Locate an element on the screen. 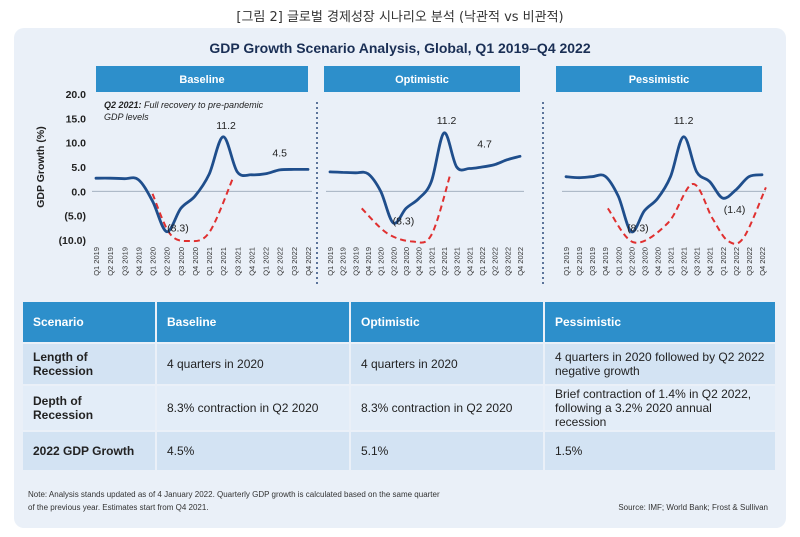 The image size is (800, 537). y-tick-label: (5.0) is located at coordinates (75, 217).